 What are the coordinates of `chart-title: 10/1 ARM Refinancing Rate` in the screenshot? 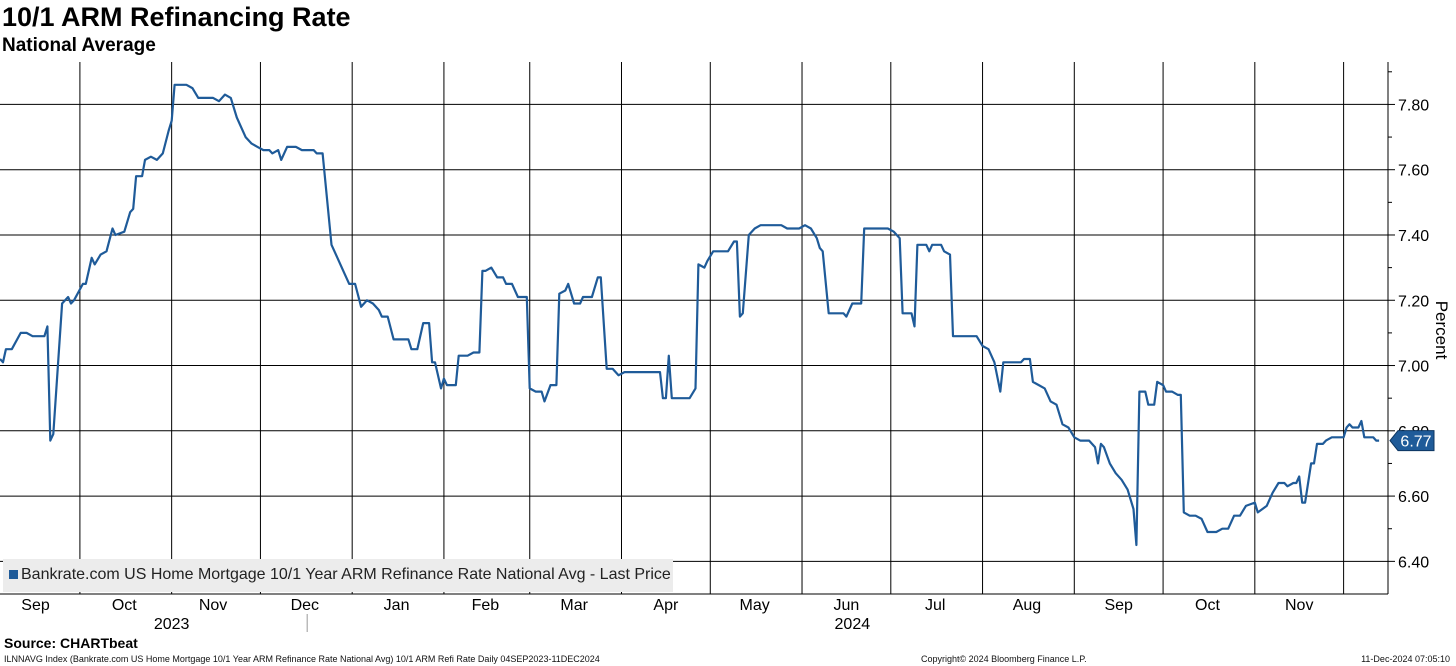 It's located at (176, 17).